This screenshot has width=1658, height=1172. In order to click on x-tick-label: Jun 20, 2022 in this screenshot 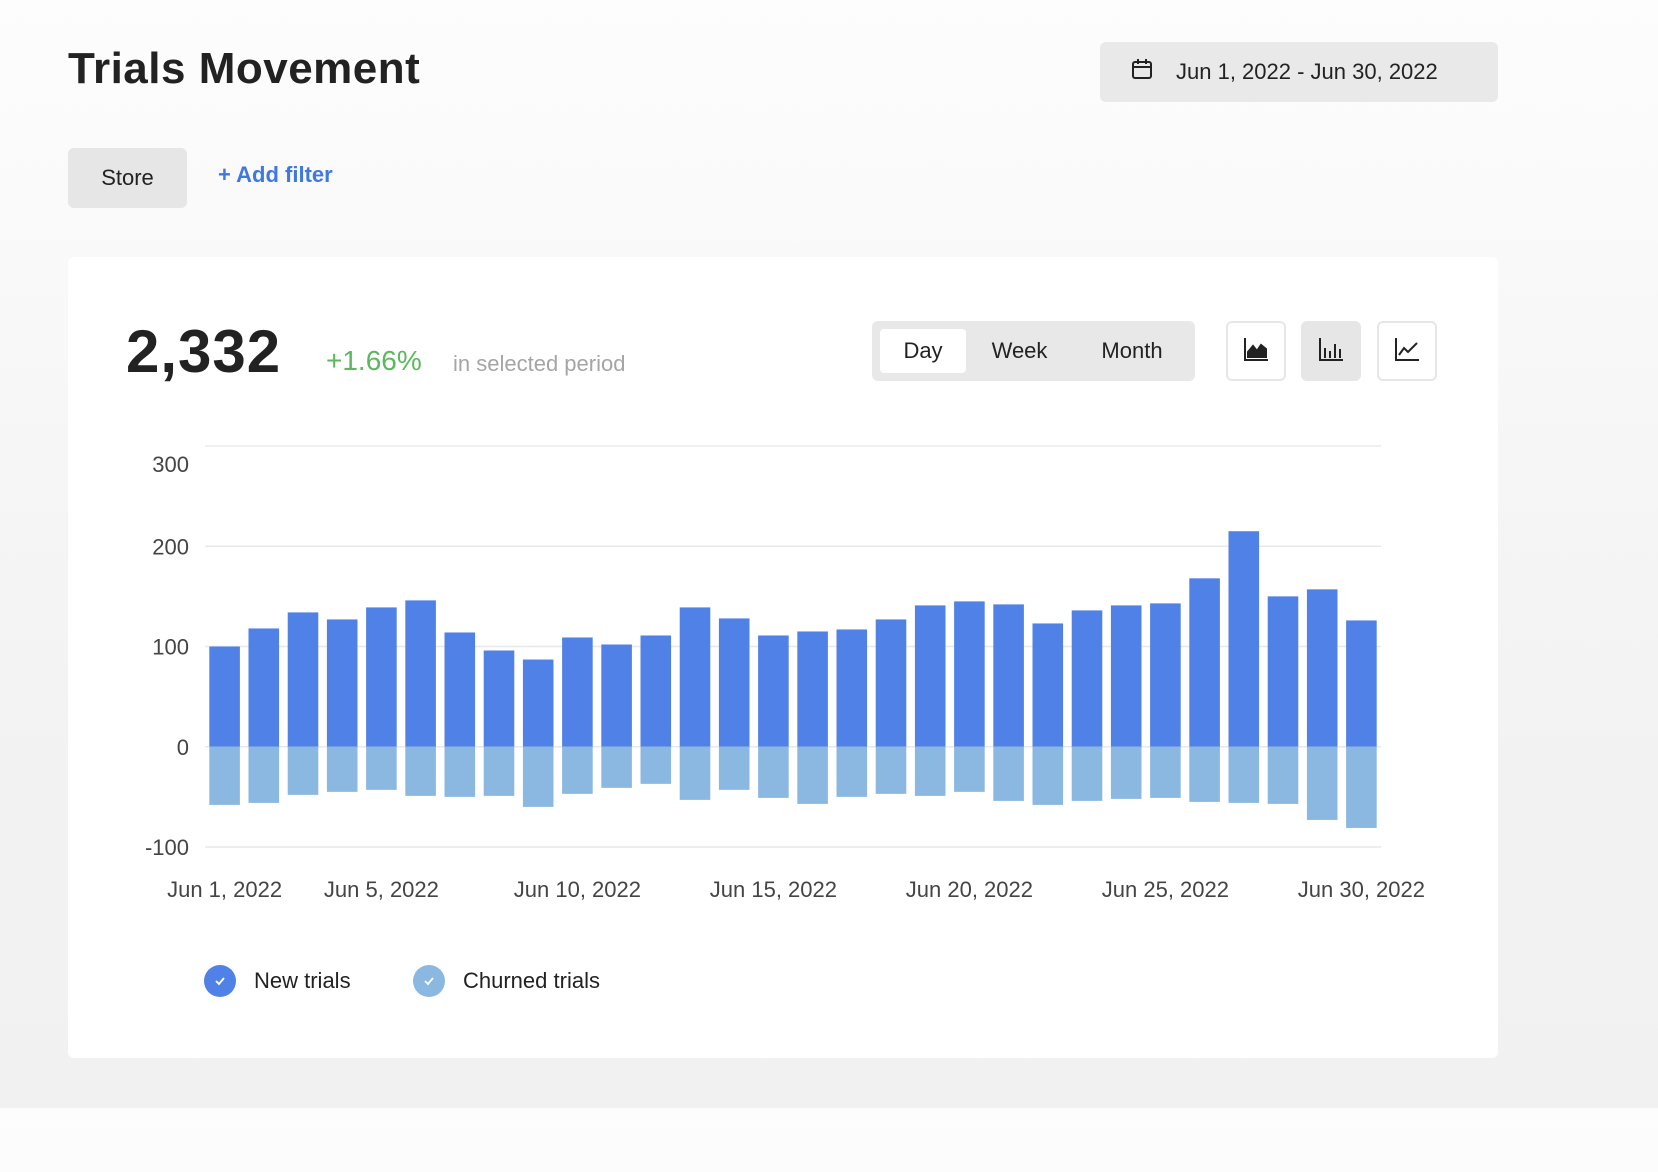, I will do `click(969, 889)`.